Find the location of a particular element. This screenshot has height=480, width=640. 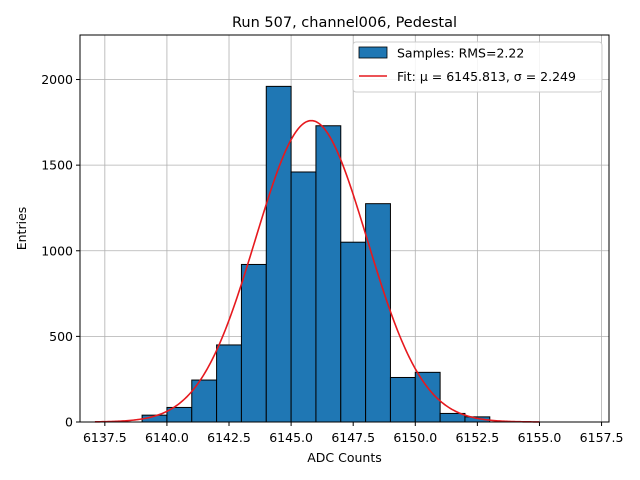

legend-label-samples: Samples: RMS=2.22 is located at coordinates (460, 53).